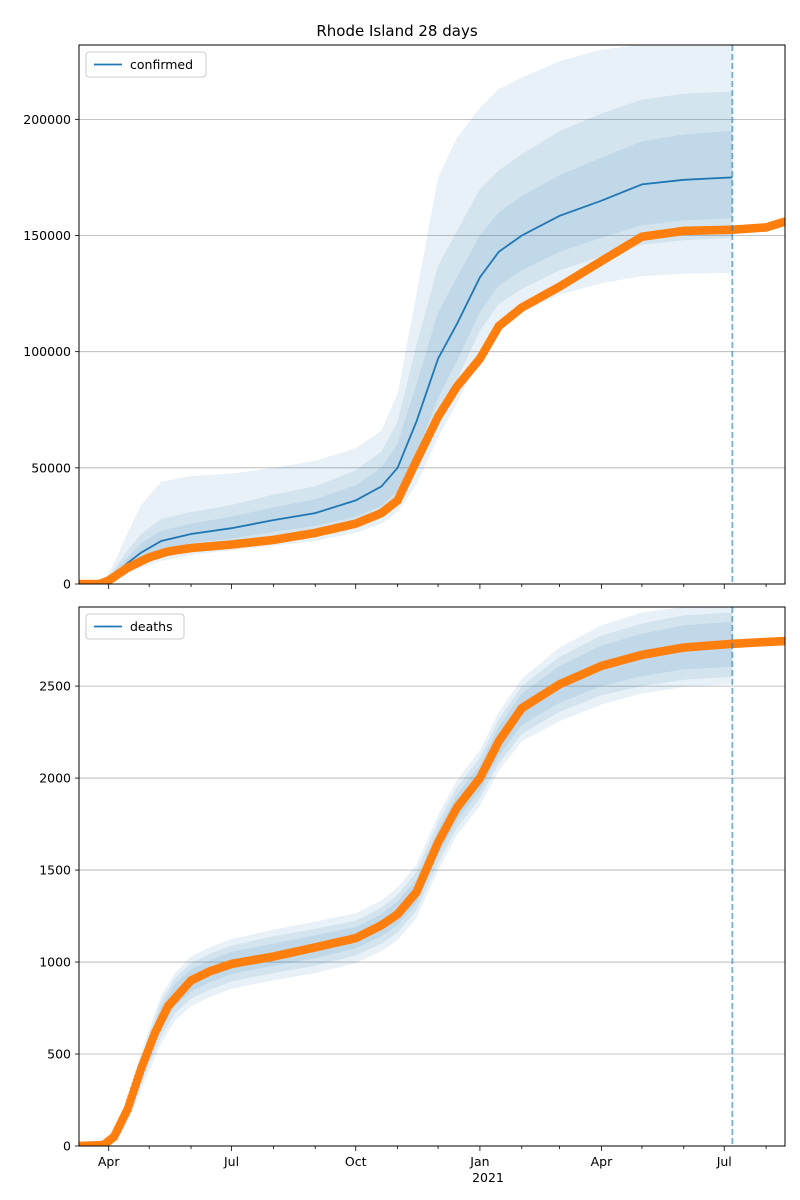  Describe the element at coordinates (479, 1161) in the screenshot. I see `xtick-label: Jan` at that location.